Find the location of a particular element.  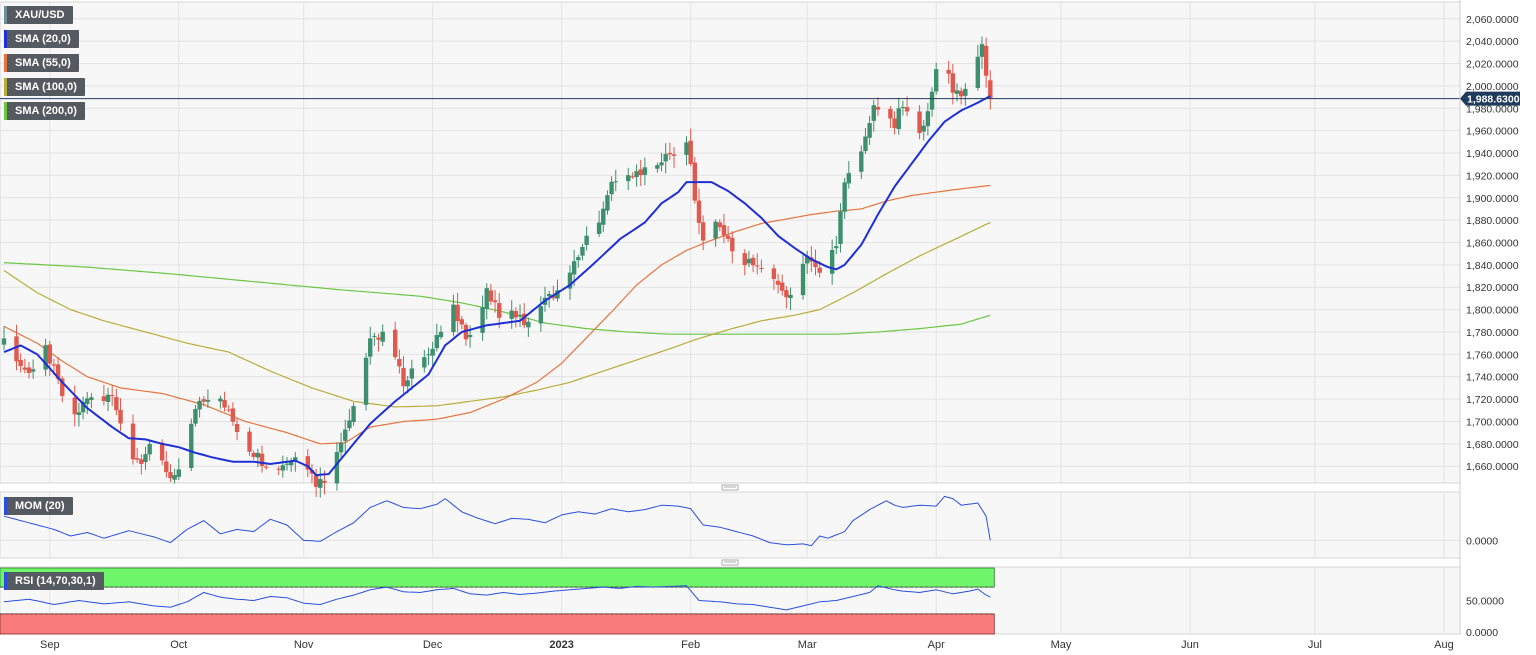

mom-y-tick-0: 0.0000 is located at coordinates (1482, 541).